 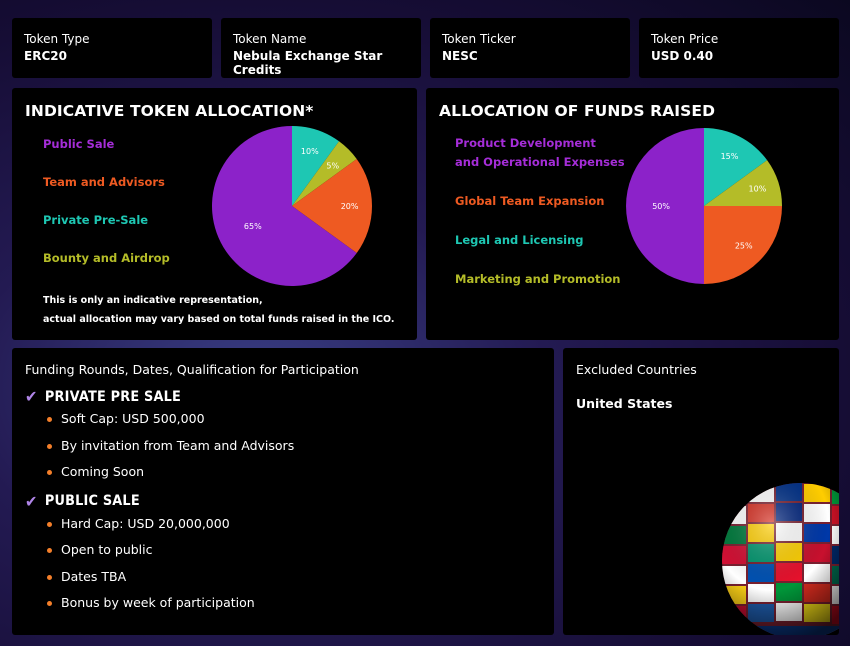 I want to click on pie-slice-global-team-expansion, so click(x=743, y=245).